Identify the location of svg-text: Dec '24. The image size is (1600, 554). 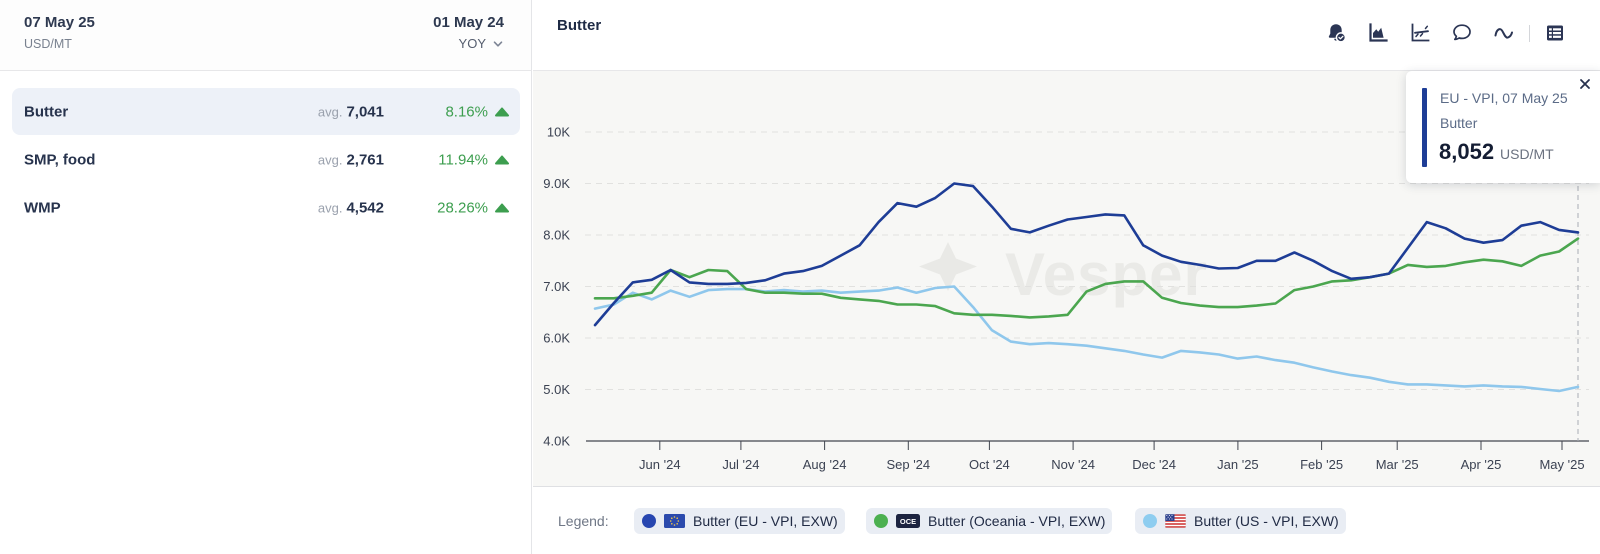
(1154, 464).